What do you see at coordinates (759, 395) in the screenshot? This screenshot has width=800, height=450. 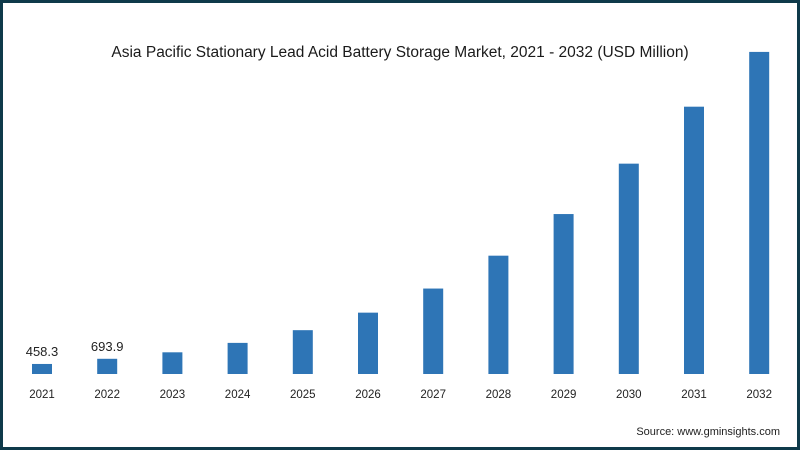 I see `x-tick-2032: 2032` at bounding box center [759, 395].